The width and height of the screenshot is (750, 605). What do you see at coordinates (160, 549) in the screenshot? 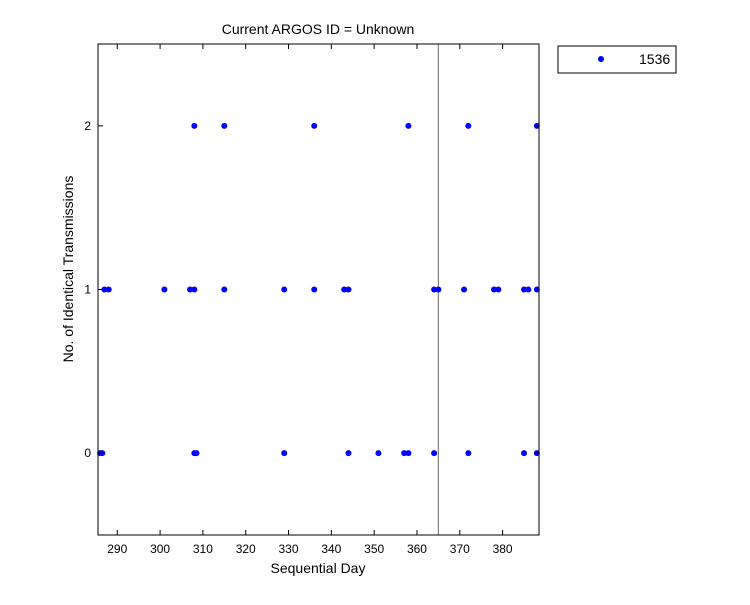
I see `x-tick-label: 300` at bounding box center [160, 549].